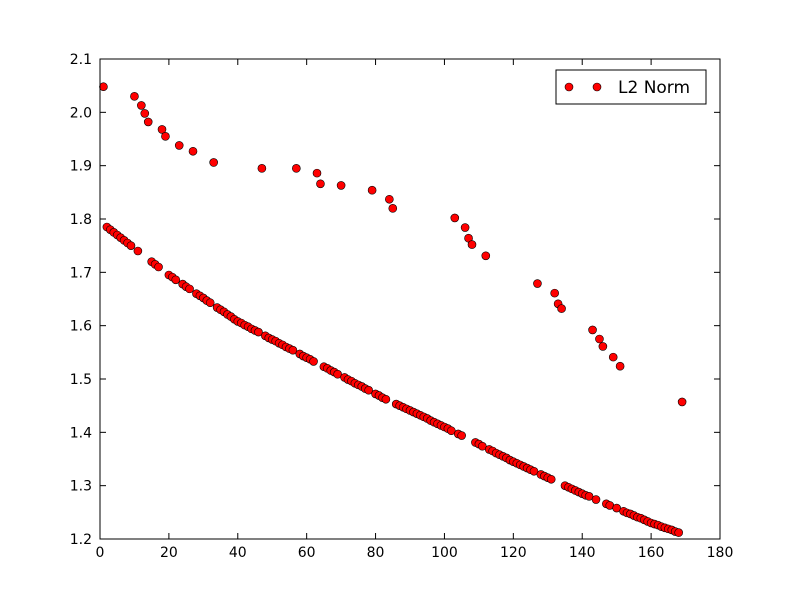 This screenshot has height=600, width=800. Describe the element at coordinates (100, 553) in the screenshot. I see `x-tick-label: 0` at that location.